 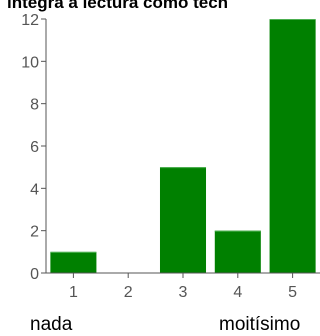 I want to click on scale-label-high: moitísimo, so click(x=260, y=324).